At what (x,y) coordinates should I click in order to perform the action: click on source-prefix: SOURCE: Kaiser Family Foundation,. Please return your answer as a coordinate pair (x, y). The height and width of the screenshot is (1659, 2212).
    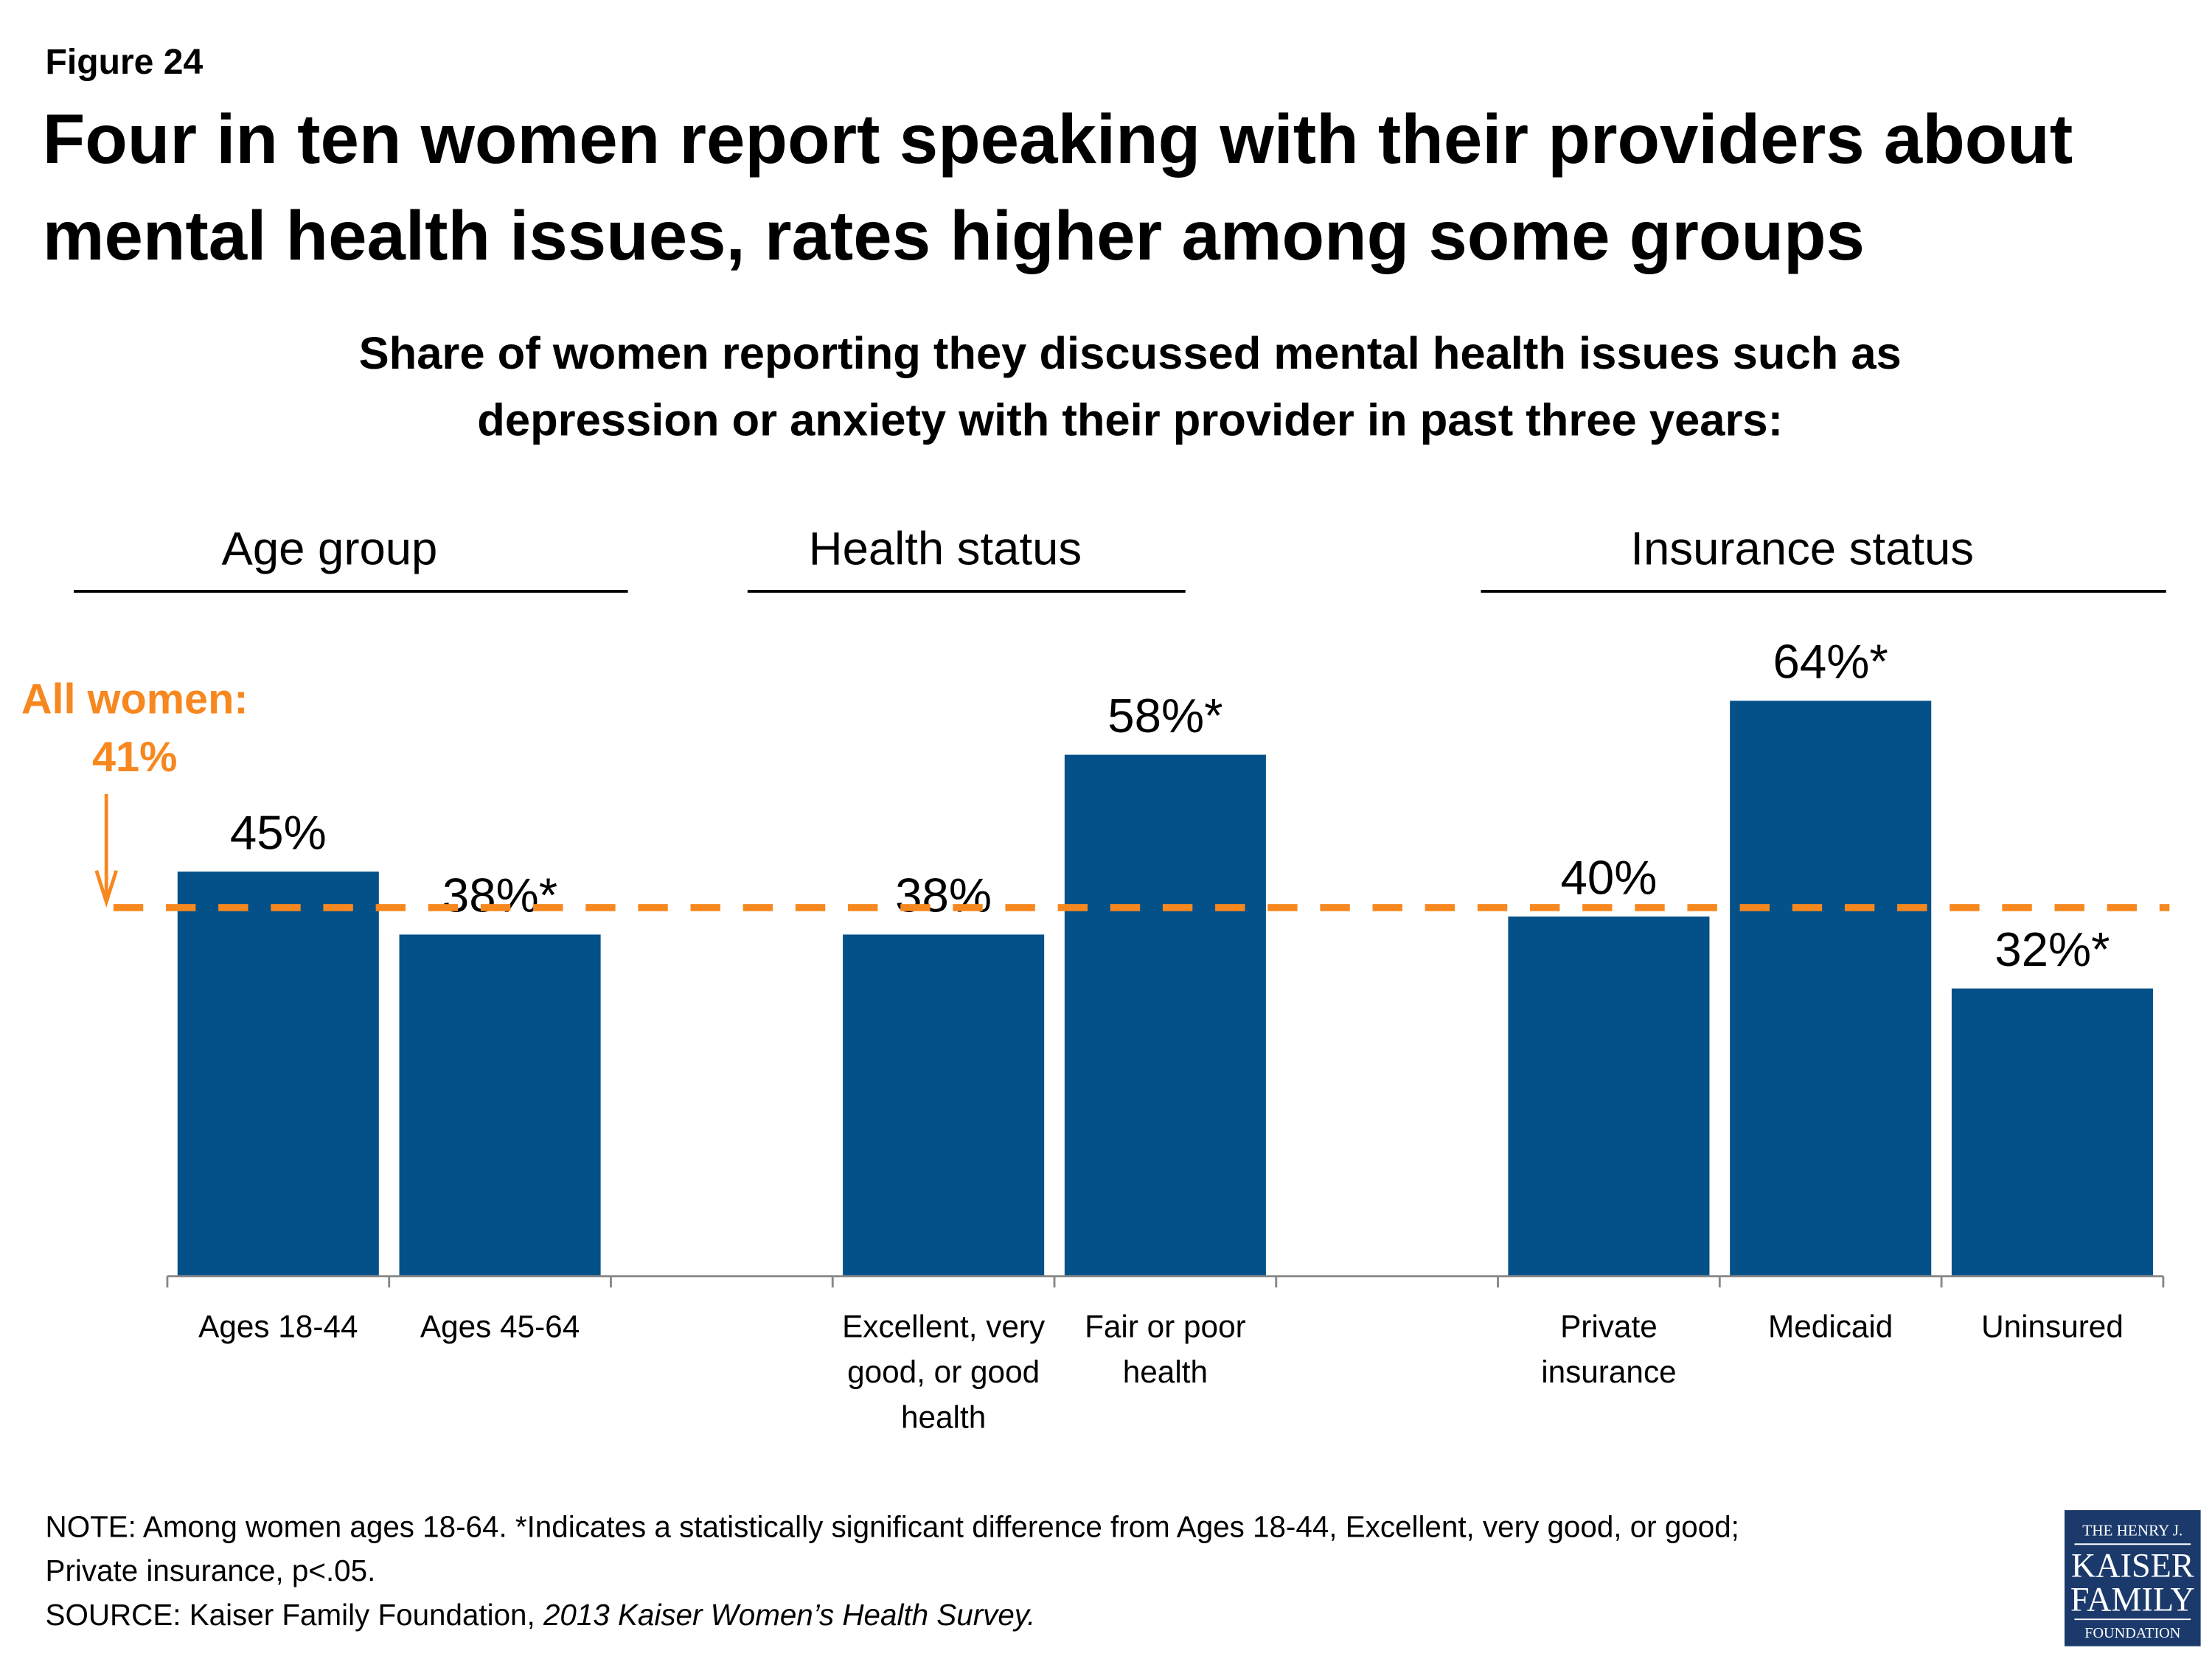
    Looking at the image, I should click on (294, 1615).